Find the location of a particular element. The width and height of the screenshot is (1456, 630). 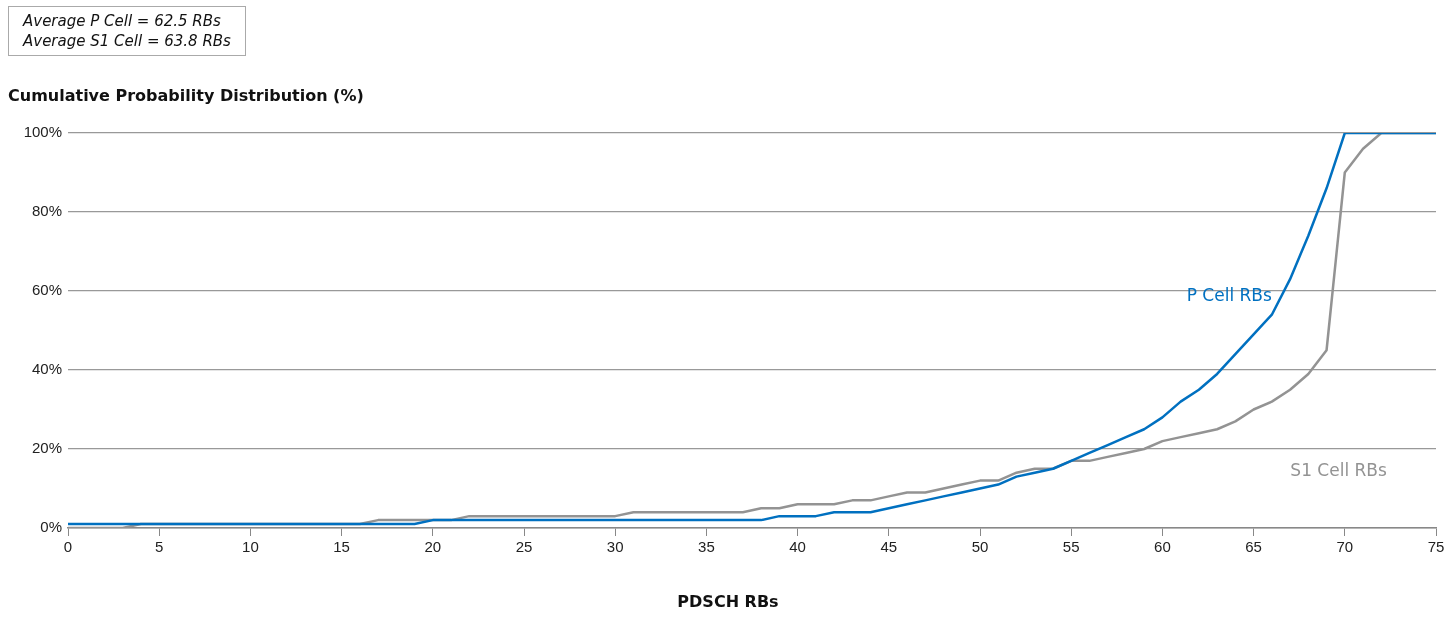

x-tick-label: 0 is located at coordinates (68, 547).